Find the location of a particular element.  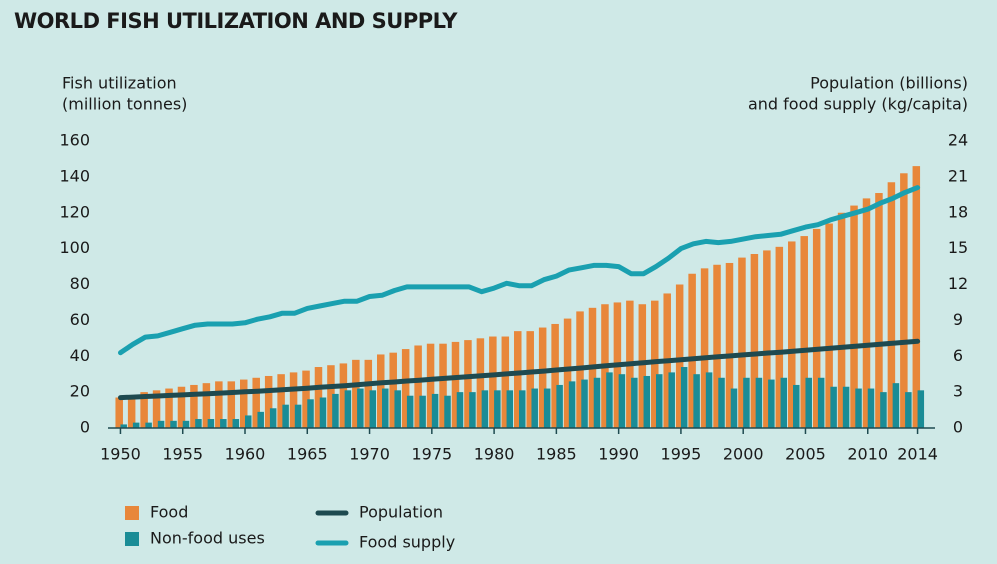

y-tick-label: 60 is located at coordinates (80, 319).